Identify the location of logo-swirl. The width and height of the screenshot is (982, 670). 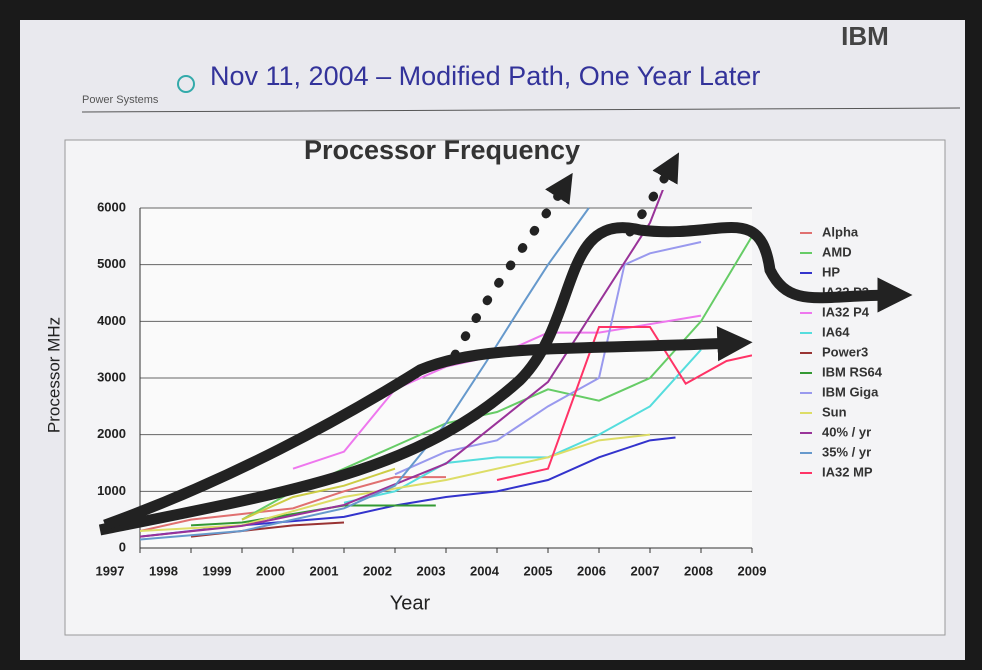
(186, 84).